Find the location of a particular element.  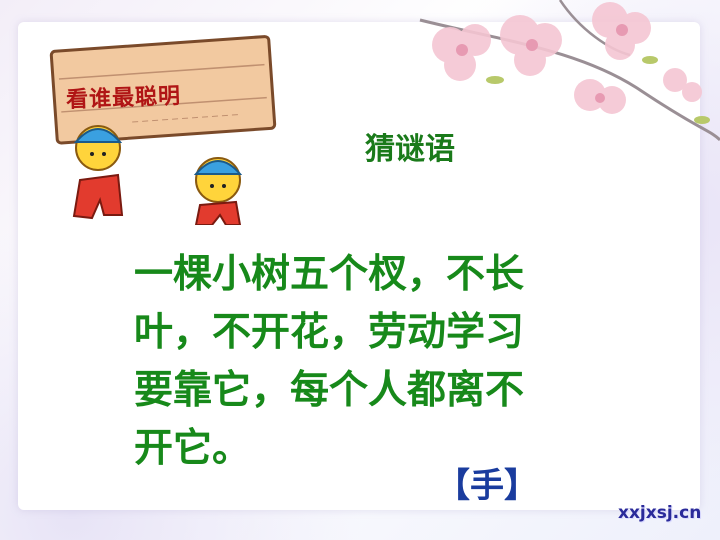

watermark-text: xxjxsj.cn is located at coordinates (660, 513).